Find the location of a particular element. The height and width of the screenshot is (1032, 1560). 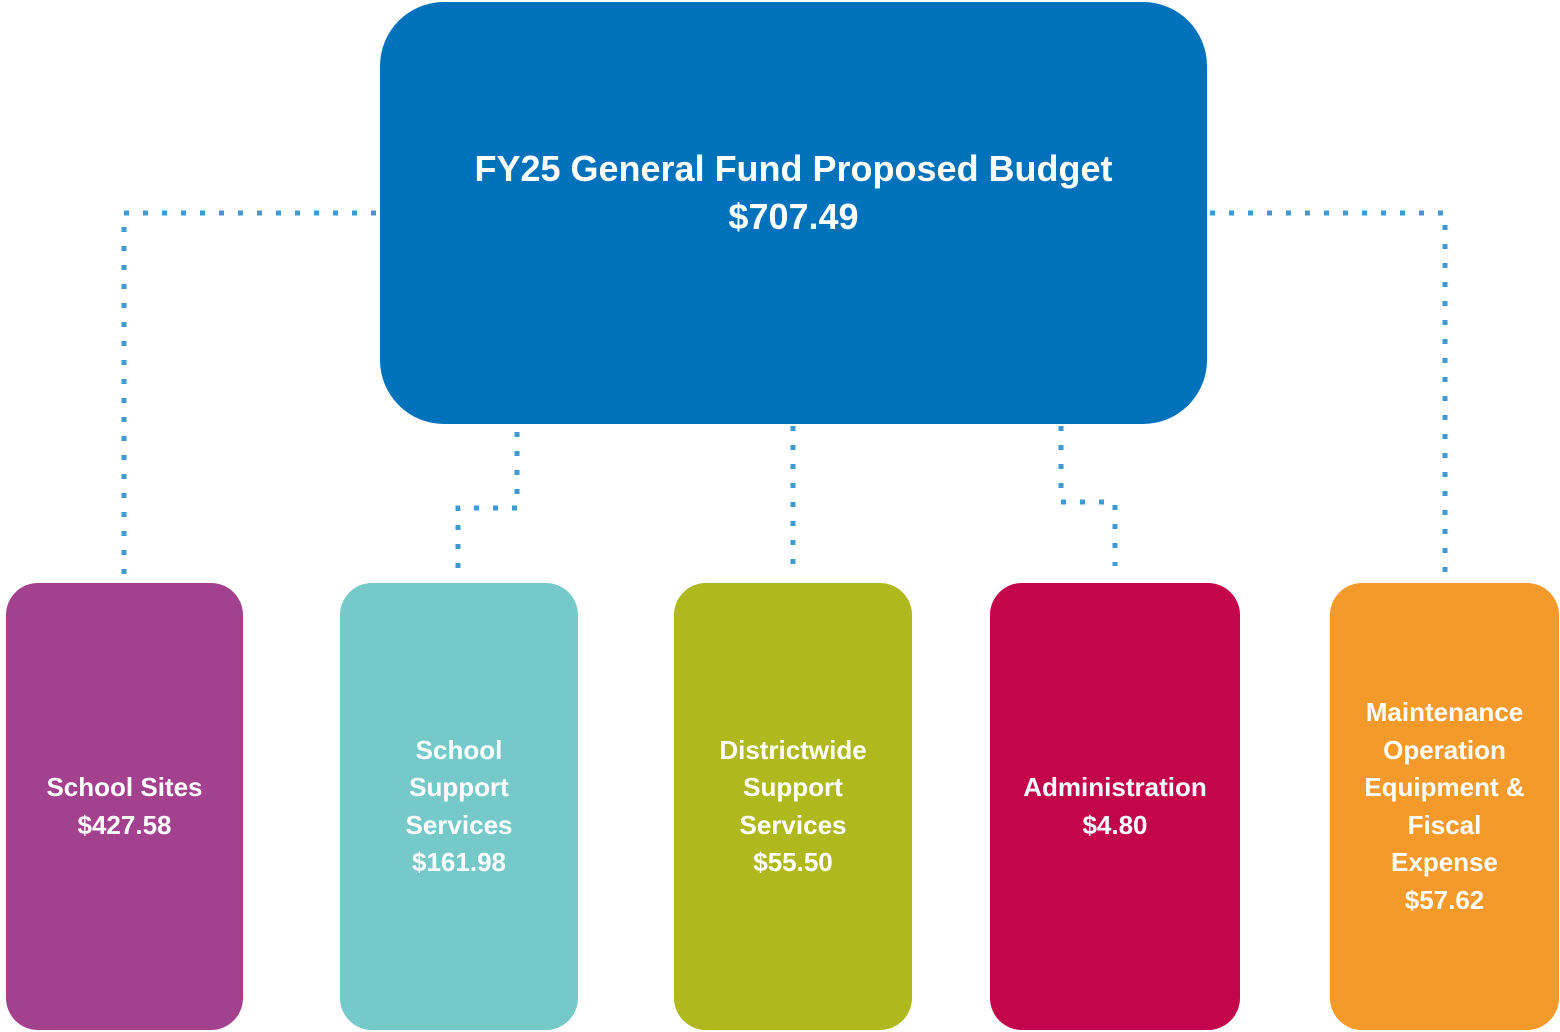

node-box: School Sites $427.58 is located at coordinates (124, 806).